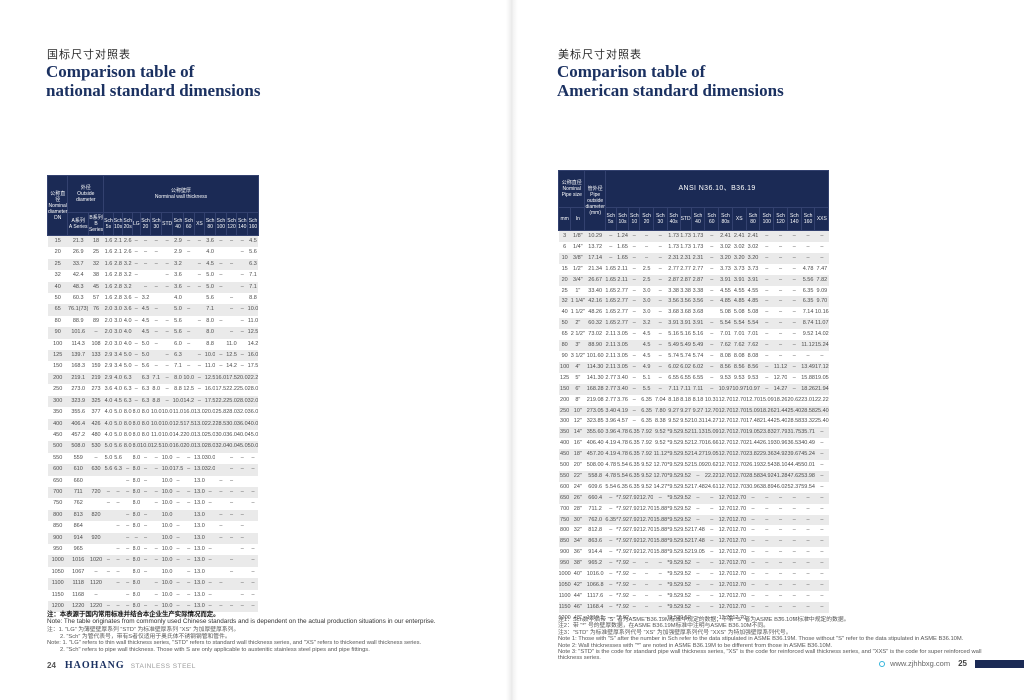  I want to click on table-row: 1050 1067– – –8.0–10.0–13.0– –, so click(153, 572).